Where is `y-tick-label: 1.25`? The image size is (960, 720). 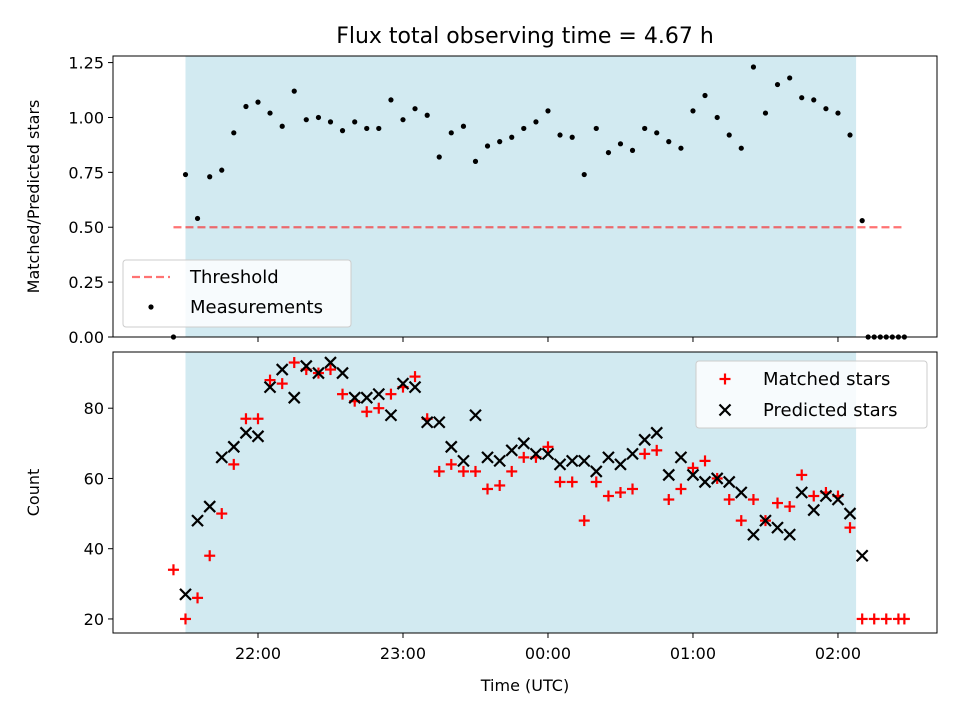 y-tick-label: 1.25 is located at coordinates (86, 63).